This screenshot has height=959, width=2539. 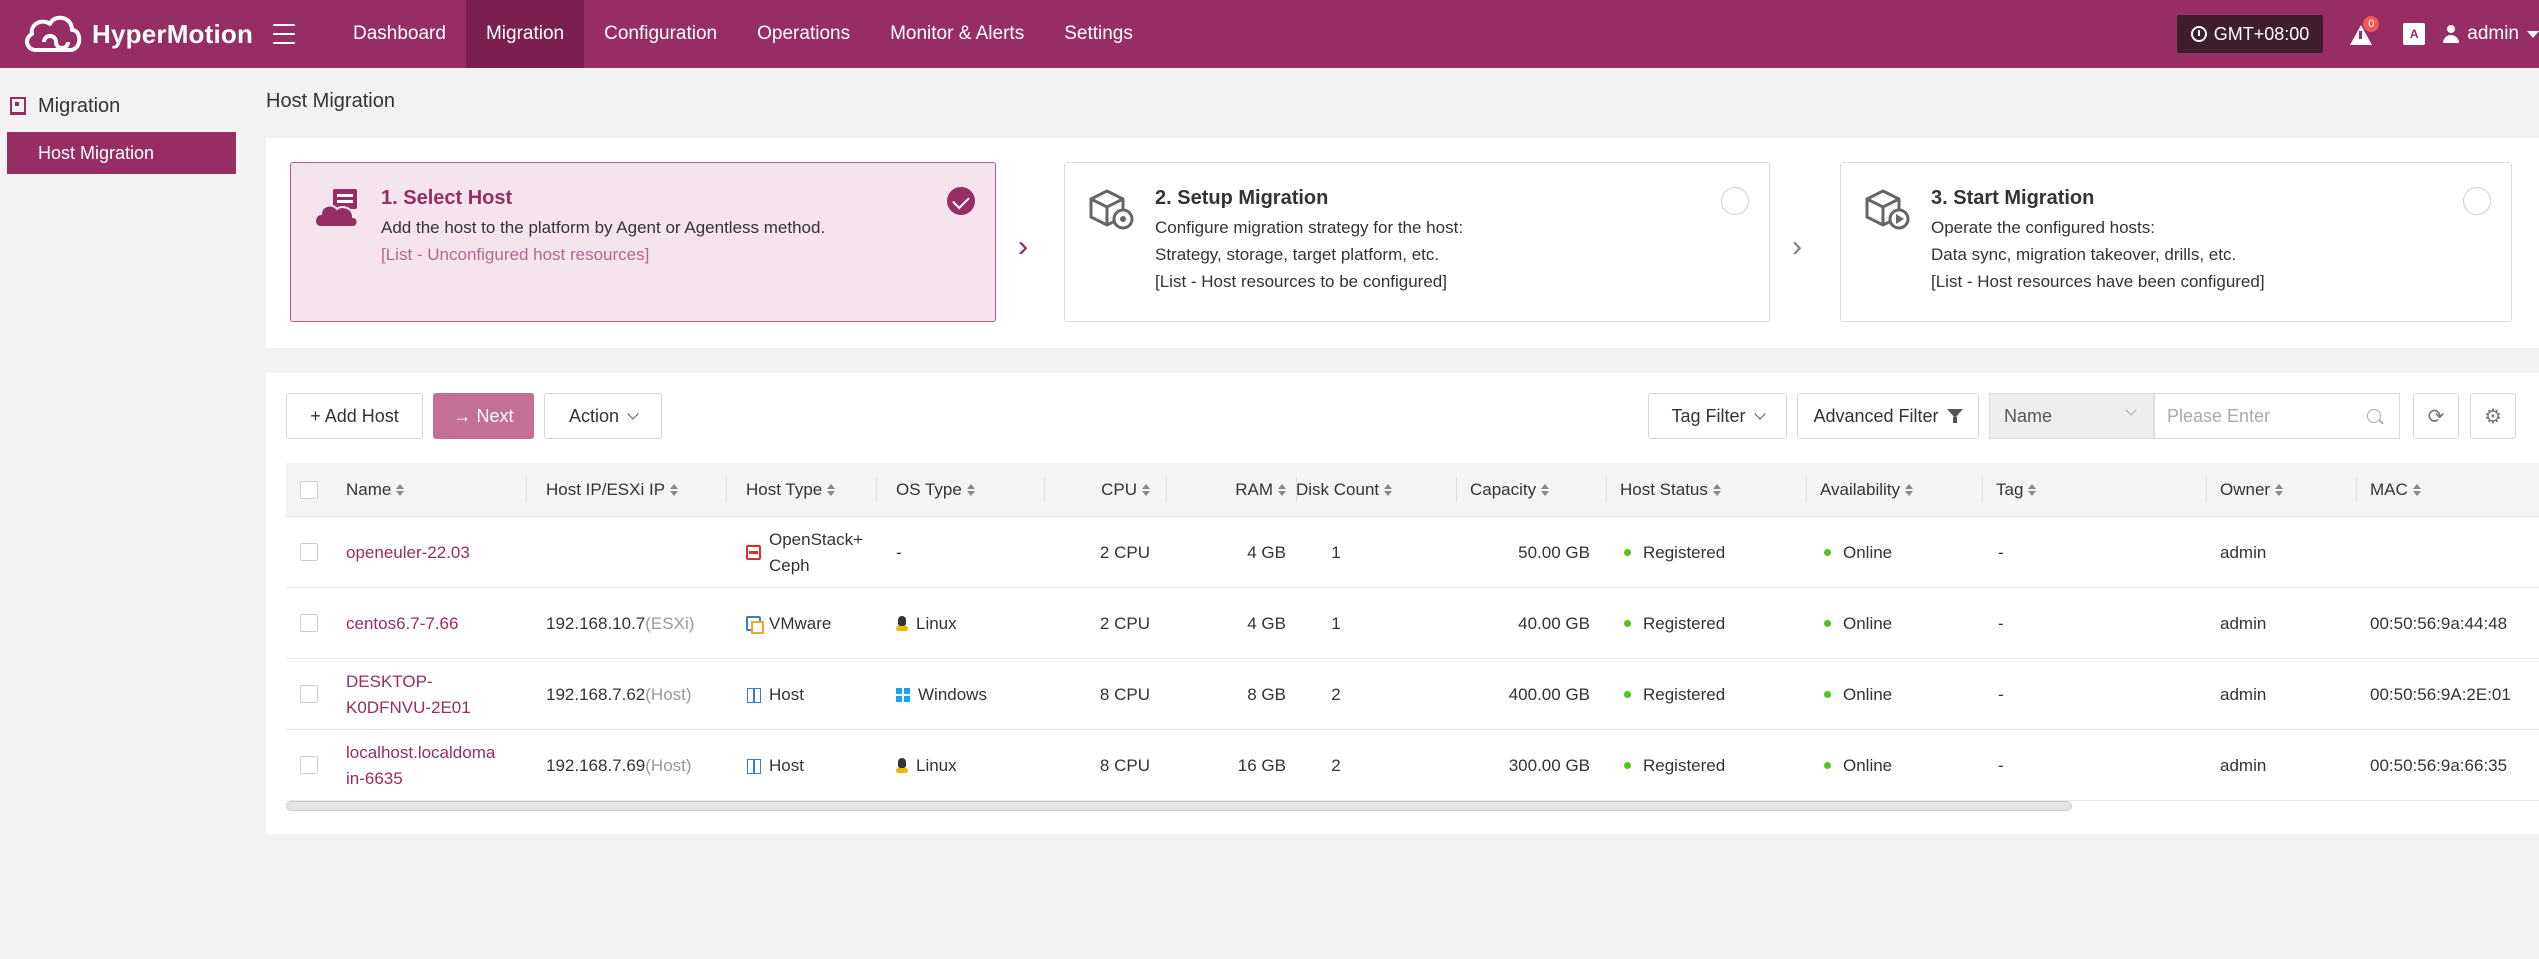 What do you see at coordinates (431, 765) in the screenshot?
I see `cell-name: localhost.localdoma in-6635` at bounding box center [431, 765].